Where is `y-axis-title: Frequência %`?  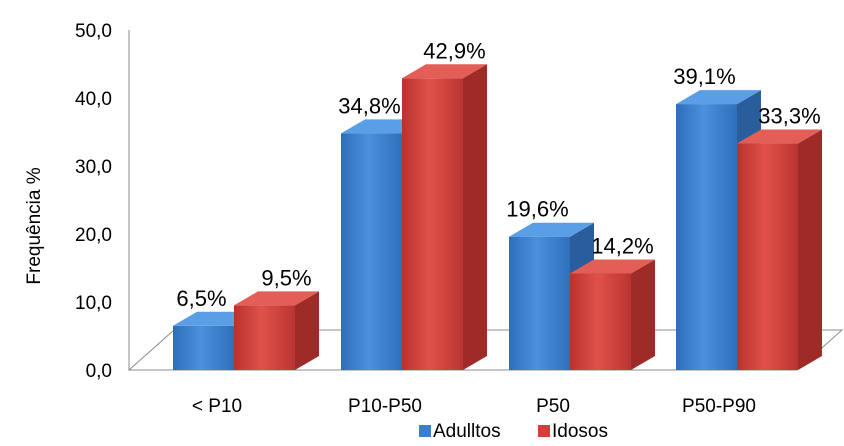 y-axis-title: Frequência % is located at coordinates (34, 225).